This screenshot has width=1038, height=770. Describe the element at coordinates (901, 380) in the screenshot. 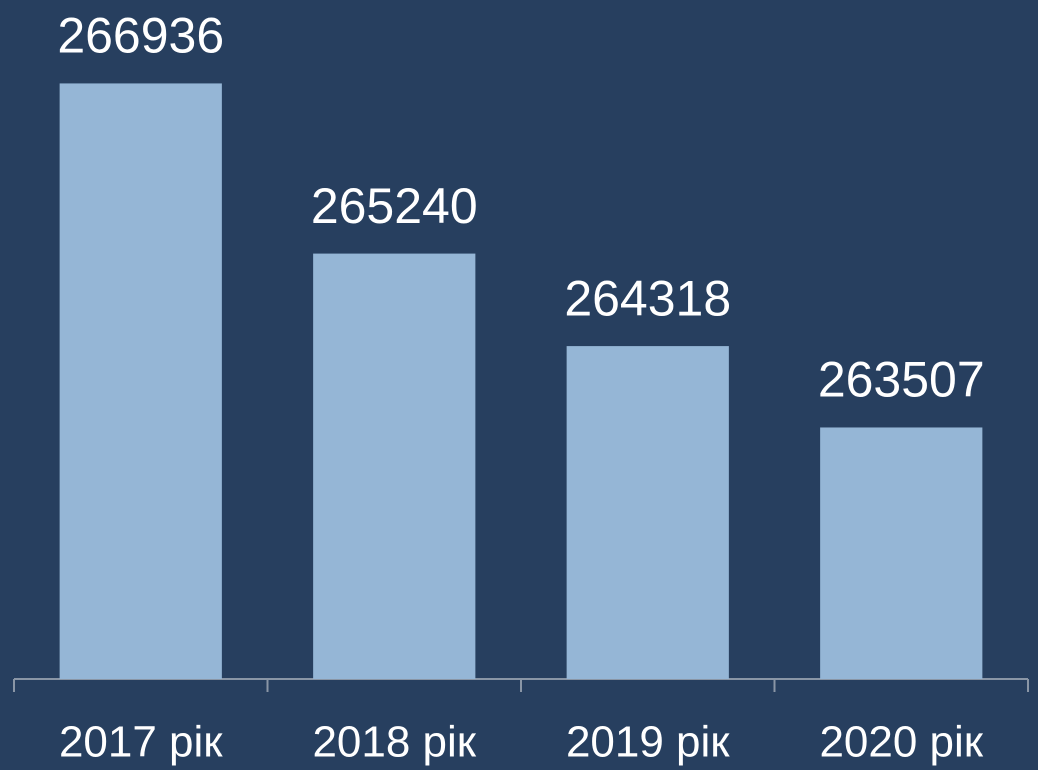

I see `data-label: 263507` at that location.